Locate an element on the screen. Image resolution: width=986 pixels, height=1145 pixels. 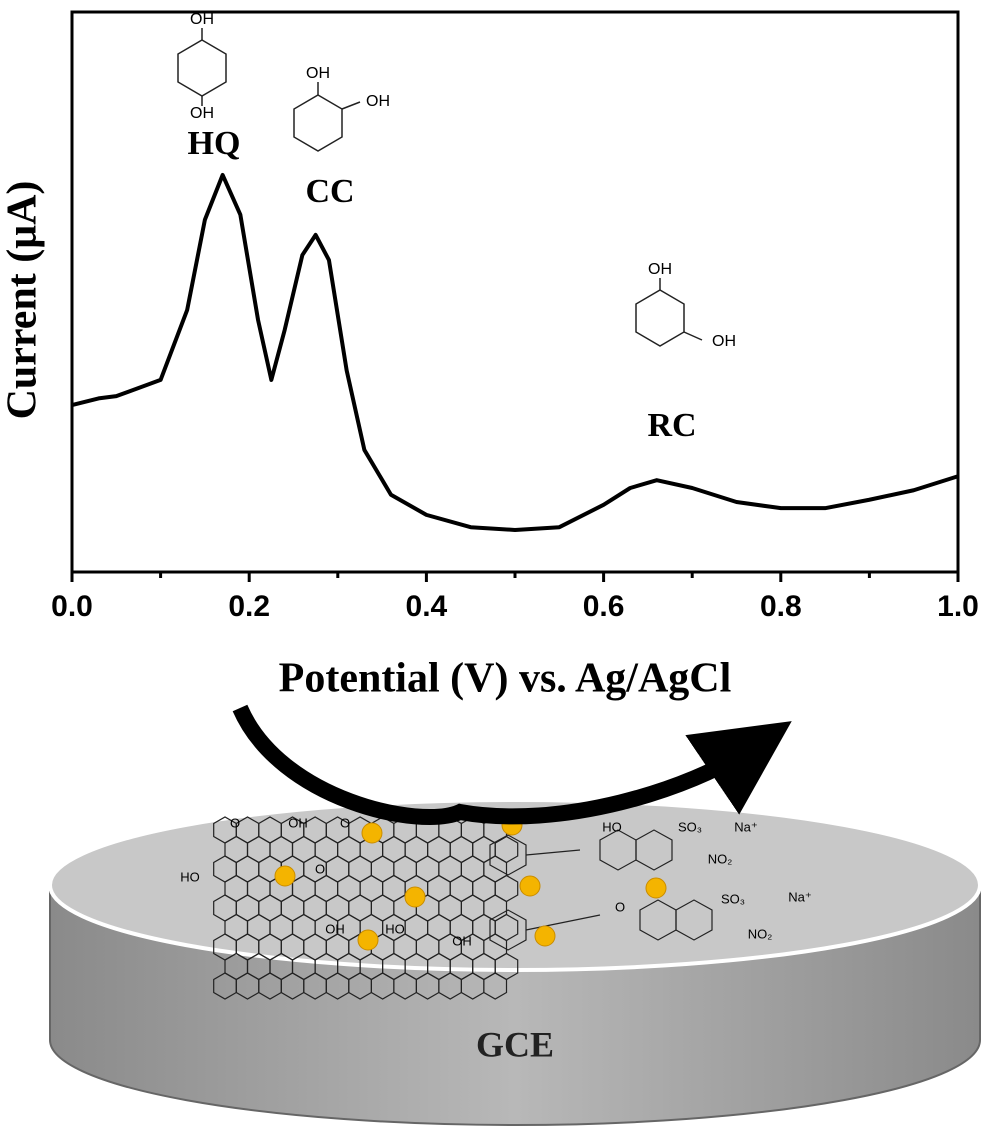
peak-label: RC is located at coordinates (671, 425).